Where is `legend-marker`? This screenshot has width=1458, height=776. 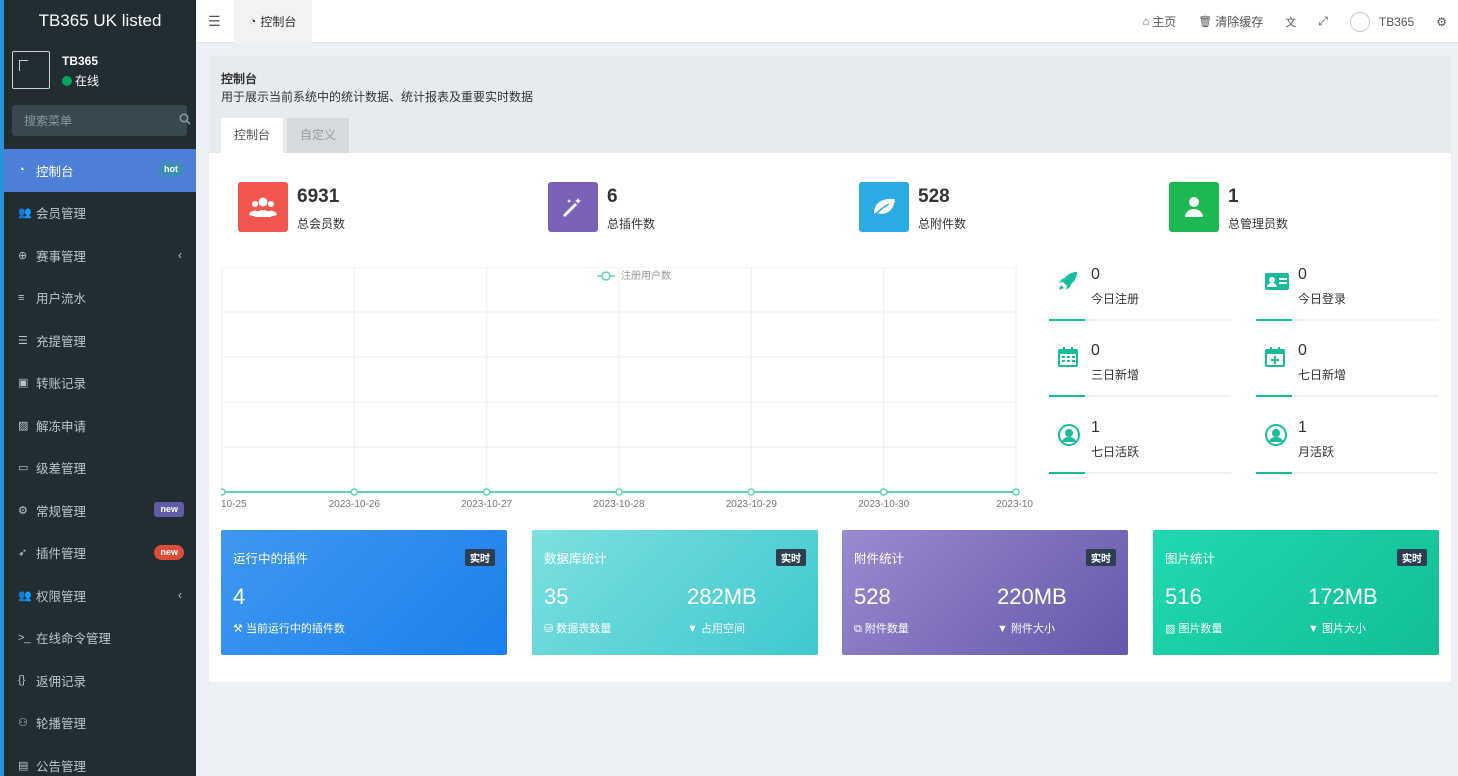
legend-marker is located at coordinates (606, 276).